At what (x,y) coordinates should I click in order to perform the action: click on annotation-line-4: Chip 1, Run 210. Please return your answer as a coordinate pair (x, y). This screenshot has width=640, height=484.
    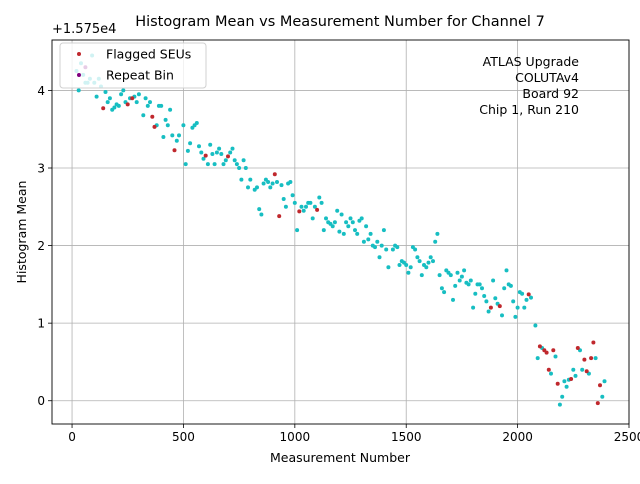
    Looking at the image, I should click on (529, 109).